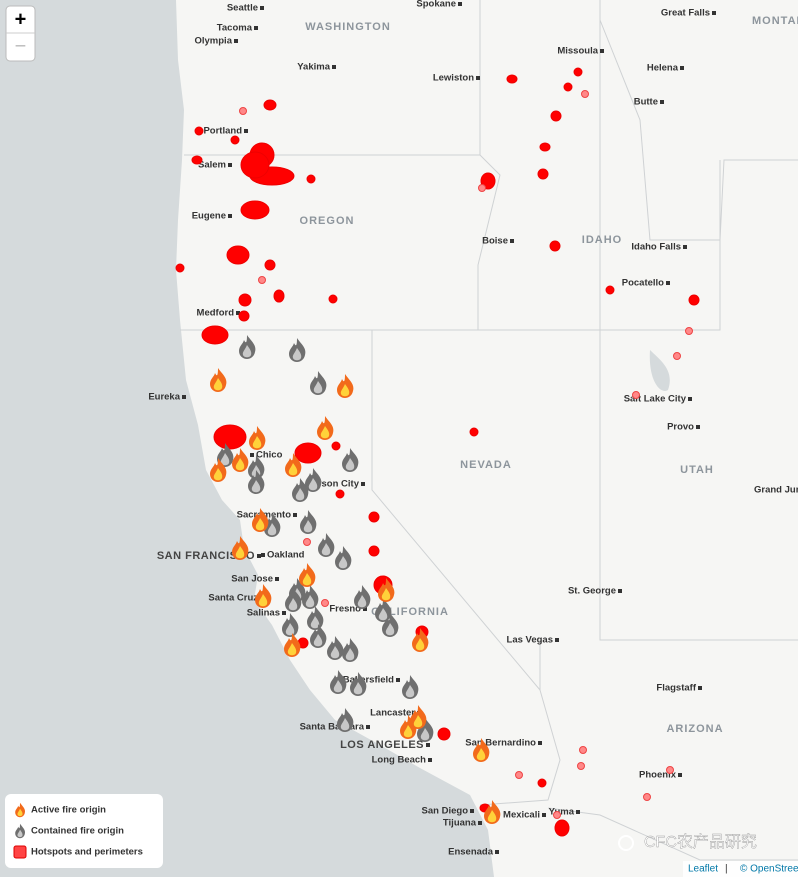 The width and height of the screenshot is (798, 877). What do you see at coordinates (77, 831) in the screenshot?
I see `legend-label: Contained fire origin` at bounding box center [77, 831].